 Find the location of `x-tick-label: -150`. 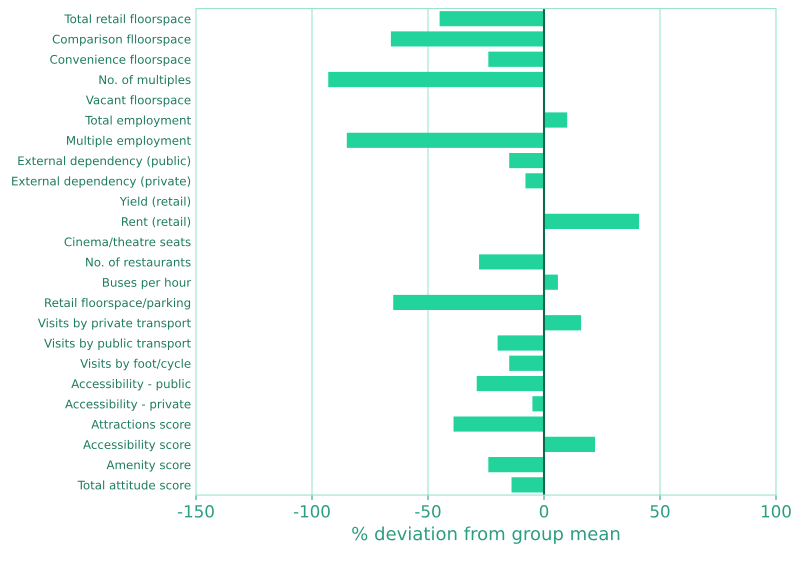

x-tick-label: -150 is located at coordinates (196, 511).